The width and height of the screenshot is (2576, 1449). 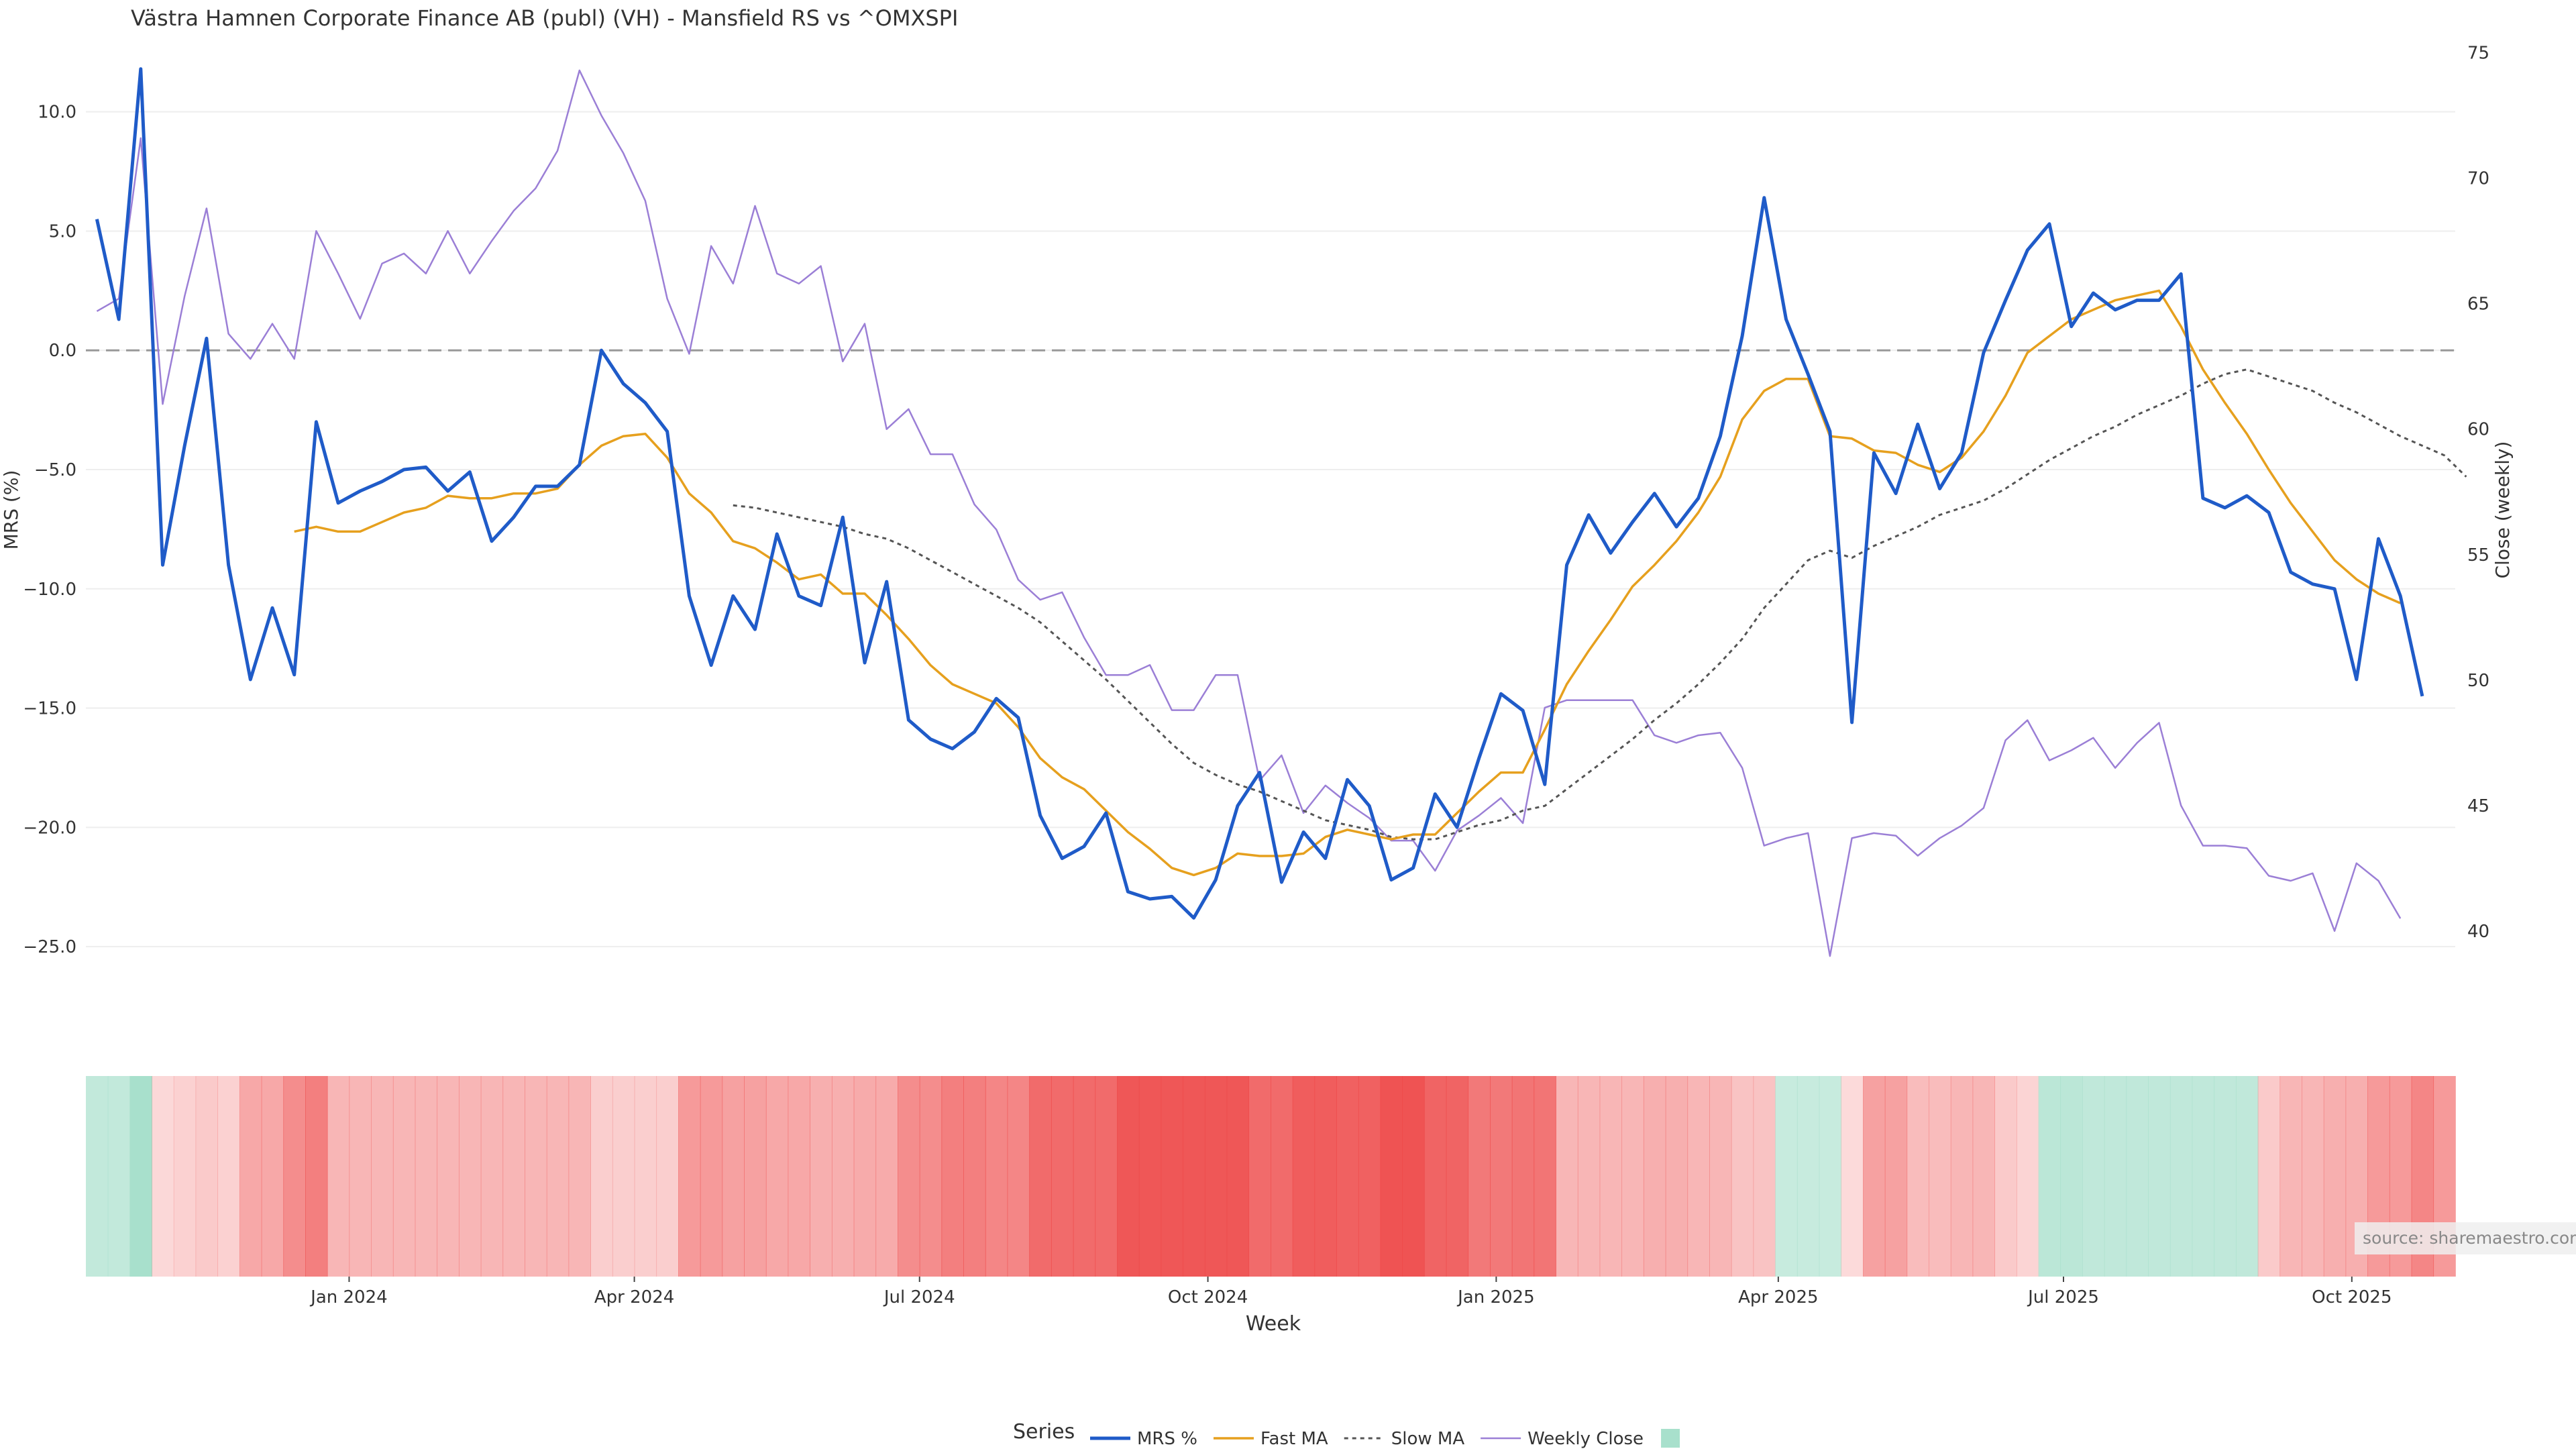 What do you see at coordinates (1346, 1434) in the screenshot?
I see `legend: Series MRS % Fast MA Slow MA Weekly Close` at bounding box center [1346, 1434].